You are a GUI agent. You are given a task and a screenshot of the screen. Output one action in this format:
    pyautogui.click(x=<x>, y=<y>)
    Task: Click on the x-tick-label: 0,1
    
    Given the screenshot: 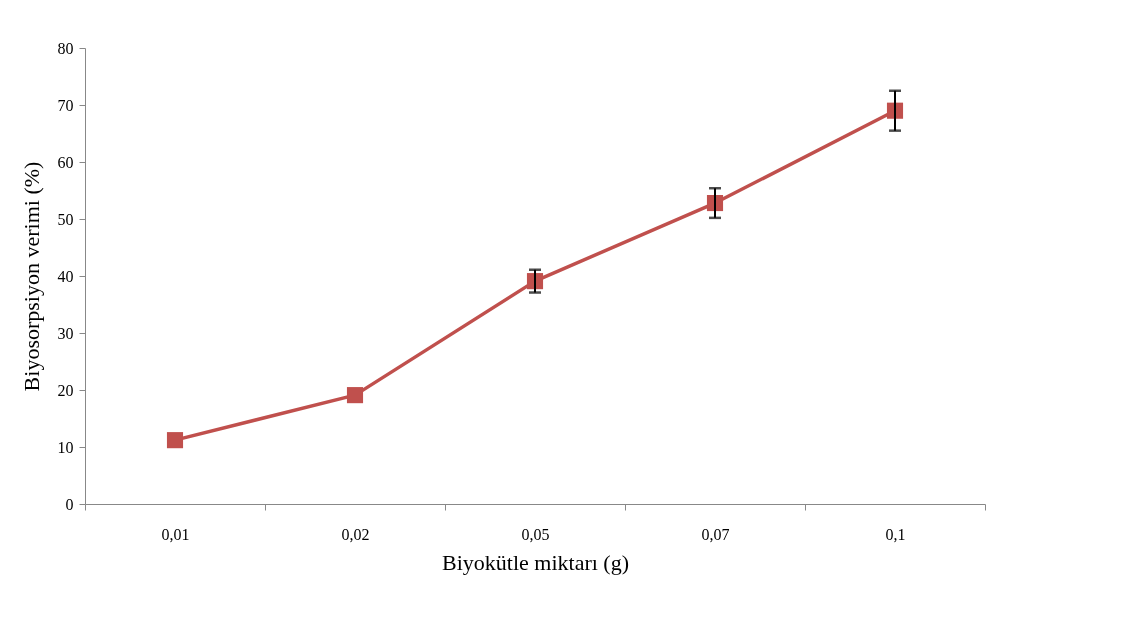 What is the action you would take?
    pyautogui.click(x=895, y=534)
    